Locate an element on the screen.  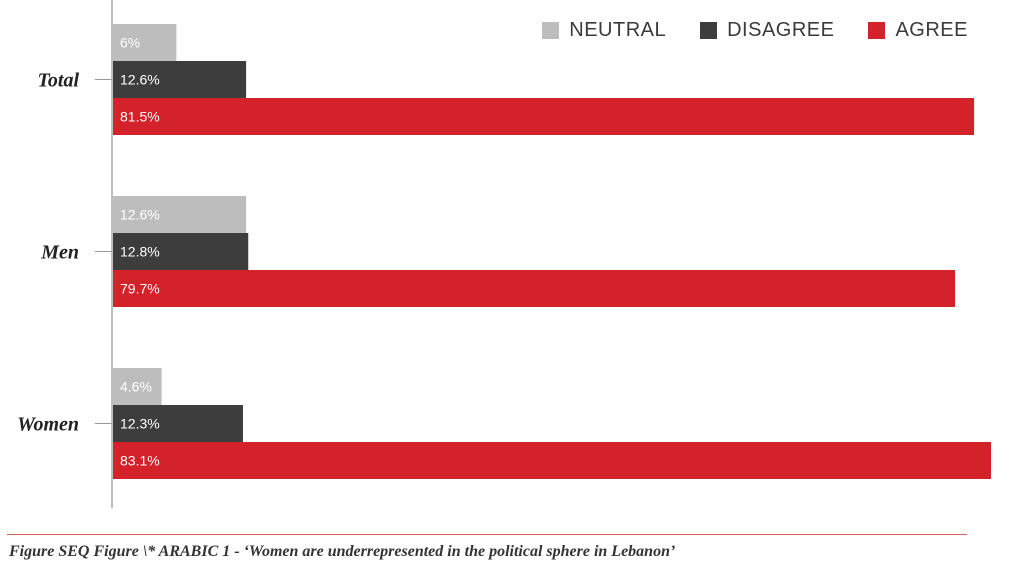
chart-legend: NEUTRAL DISAGREE AGREE is located at coordinates (755, 30).